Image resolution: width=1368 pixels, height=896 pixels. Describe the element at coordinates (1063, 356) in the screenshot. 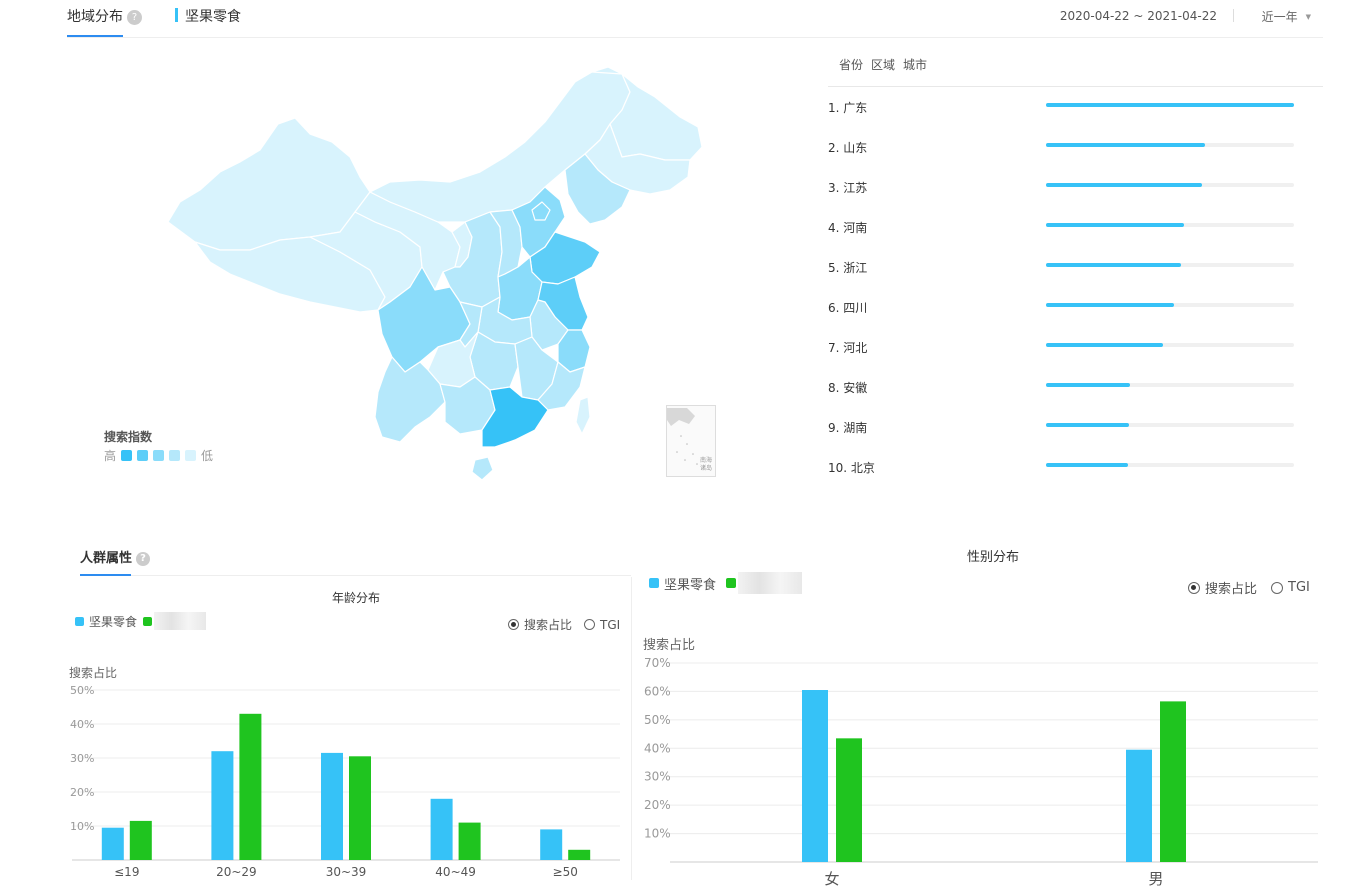

I see `rank-row: 7. 河北` at that location.